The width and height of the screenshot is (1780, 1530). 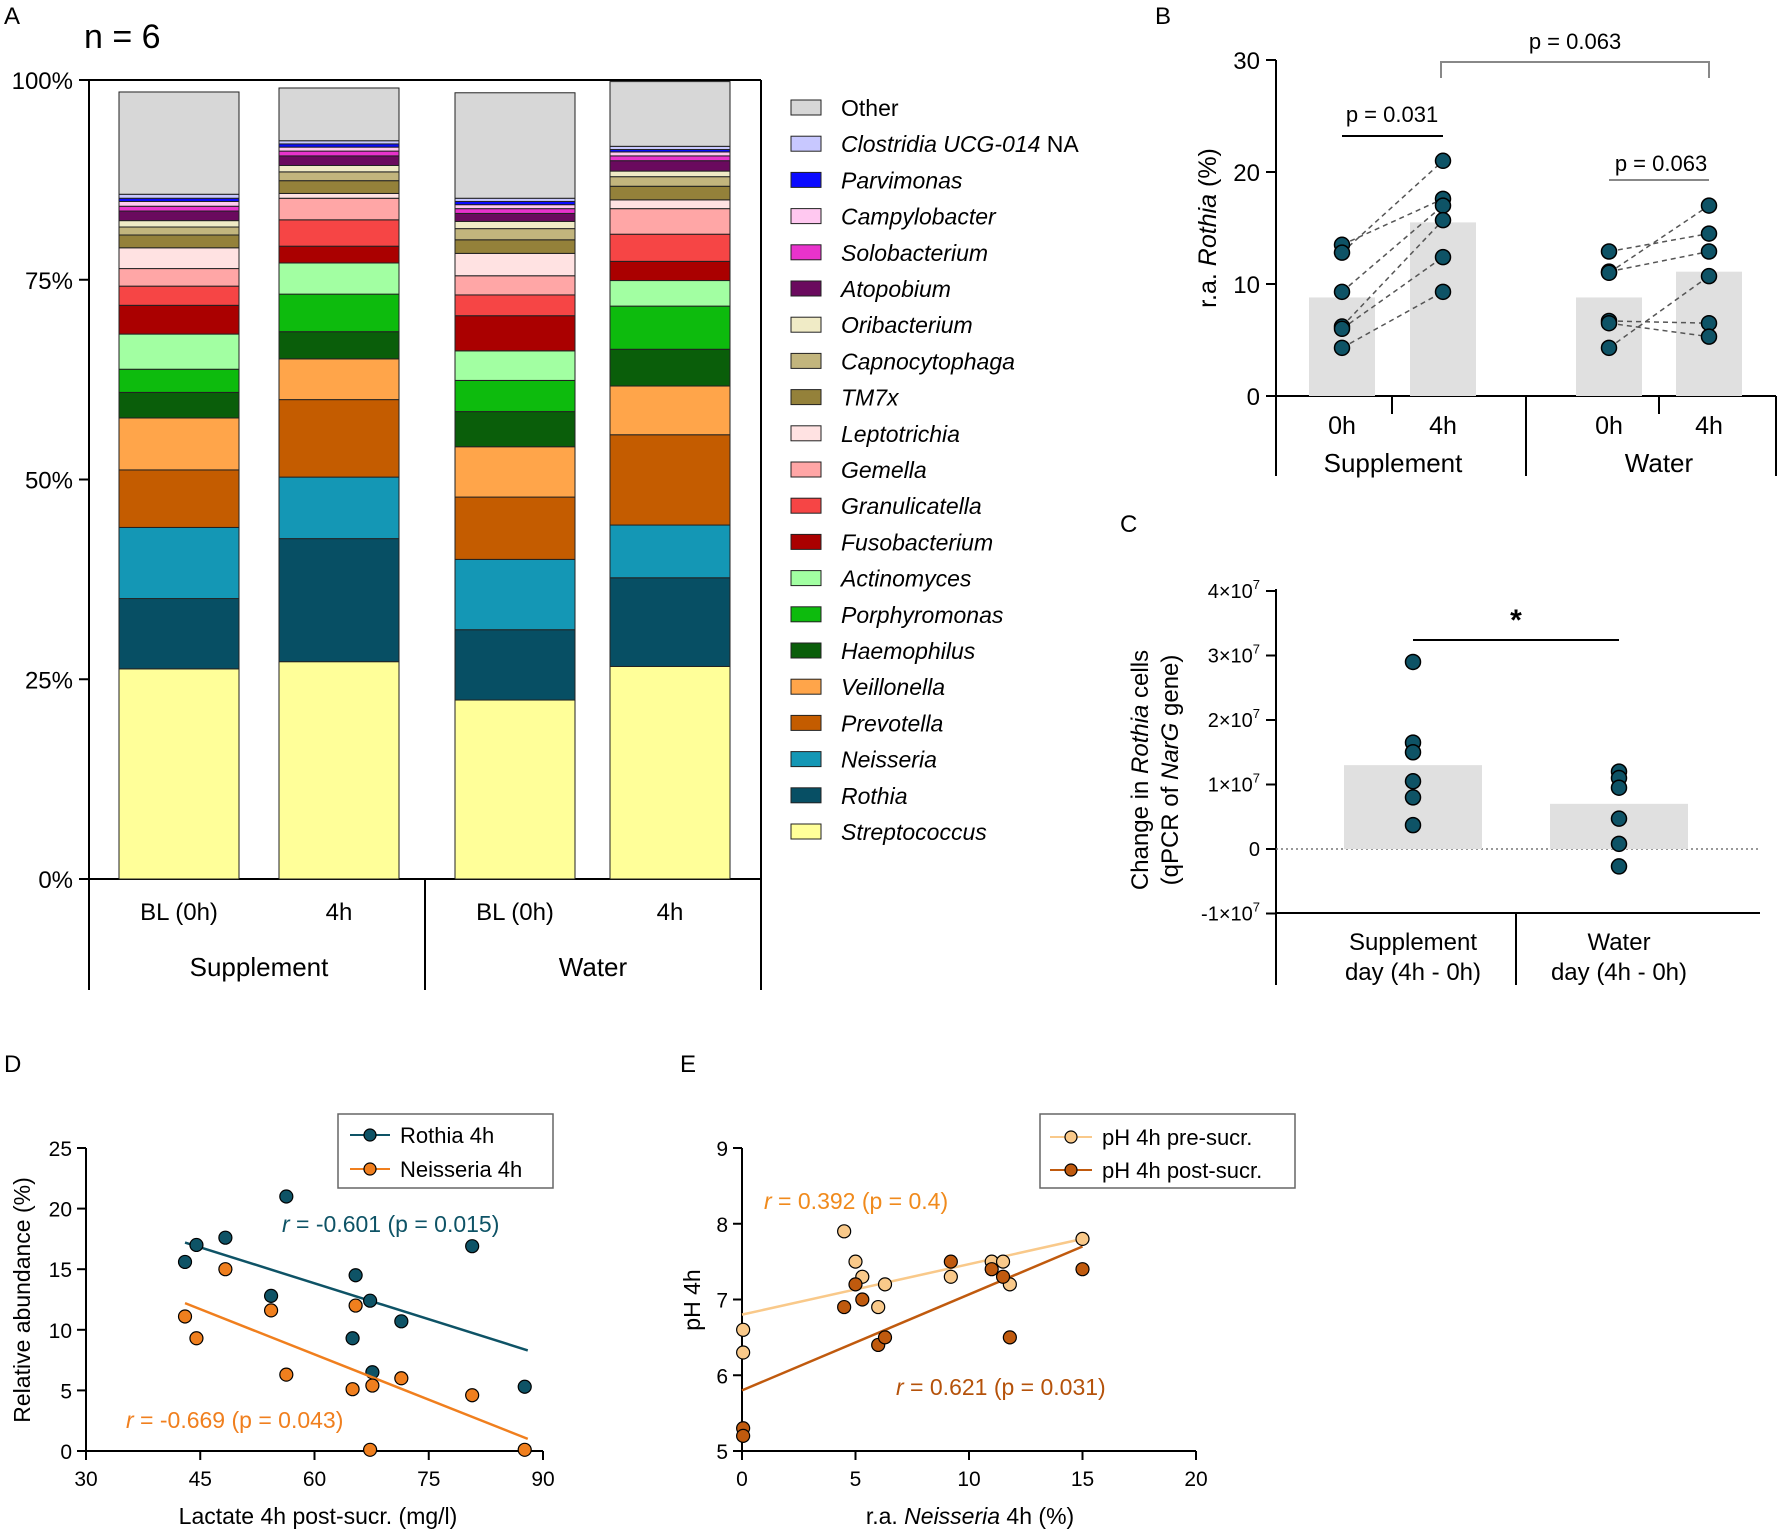 I want to click on y-tick-label: 4×10⁷, so click(x=1234, y=590).